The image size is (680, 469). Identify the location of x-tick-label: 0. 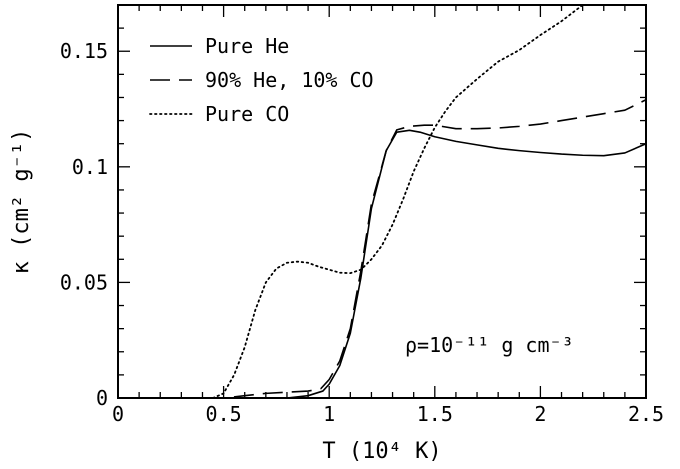
(118, 414).